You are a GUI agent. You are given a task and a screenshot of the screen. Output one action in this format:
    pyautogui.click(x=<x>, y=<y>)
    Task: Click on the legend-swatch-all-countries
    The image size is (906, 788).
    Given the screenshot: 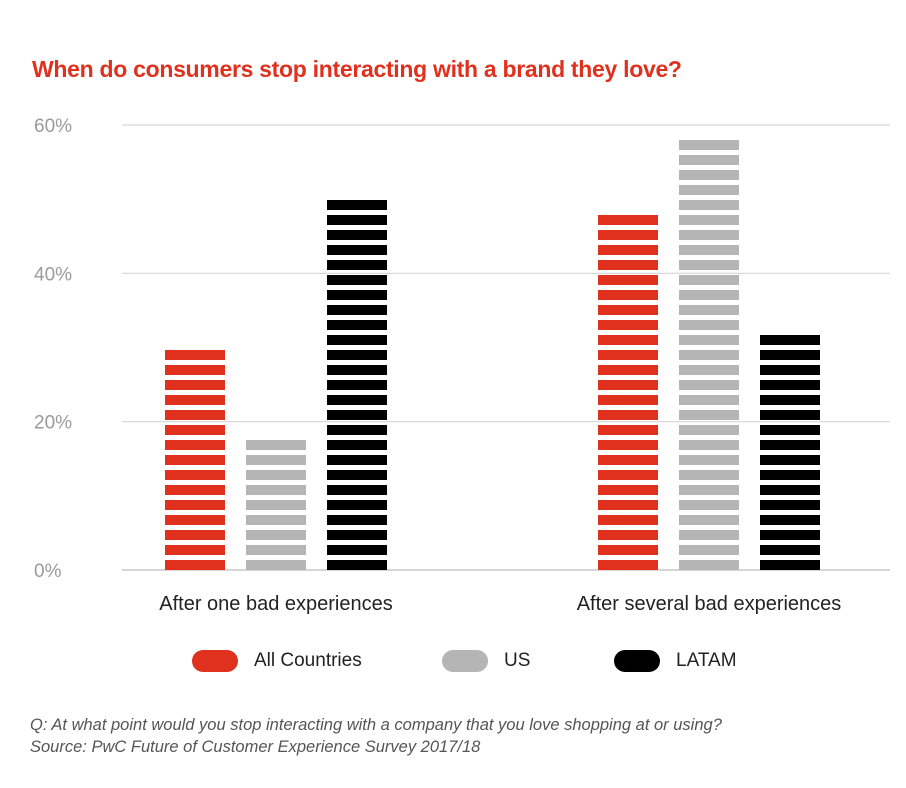 What is the action you would take?
    pyautogui.click(x=215, y=661)
    